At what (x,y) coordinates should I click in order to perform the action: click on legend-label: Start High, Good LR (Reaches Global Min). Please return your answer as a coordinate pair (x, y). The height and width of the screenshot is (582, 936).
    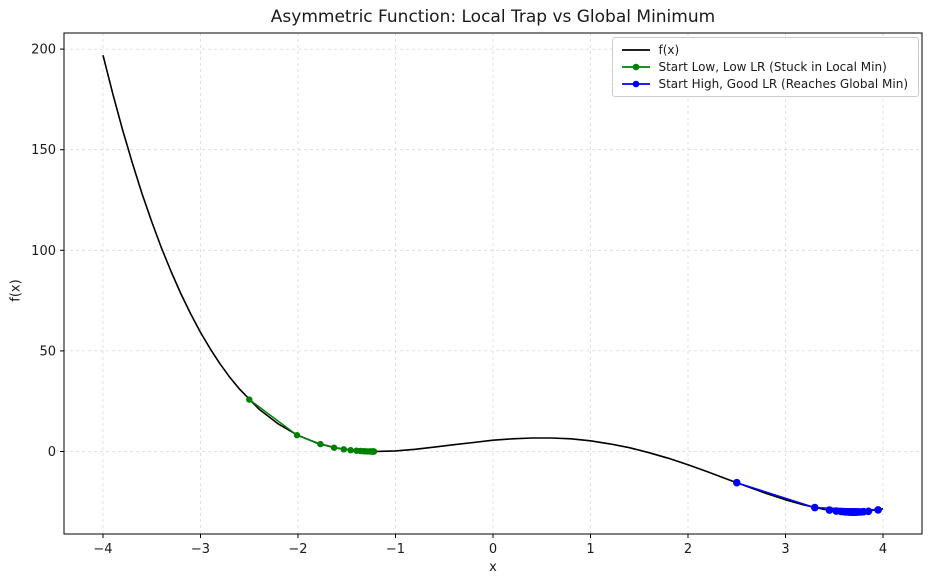
    Looking at the image, I should click on (783, 84).